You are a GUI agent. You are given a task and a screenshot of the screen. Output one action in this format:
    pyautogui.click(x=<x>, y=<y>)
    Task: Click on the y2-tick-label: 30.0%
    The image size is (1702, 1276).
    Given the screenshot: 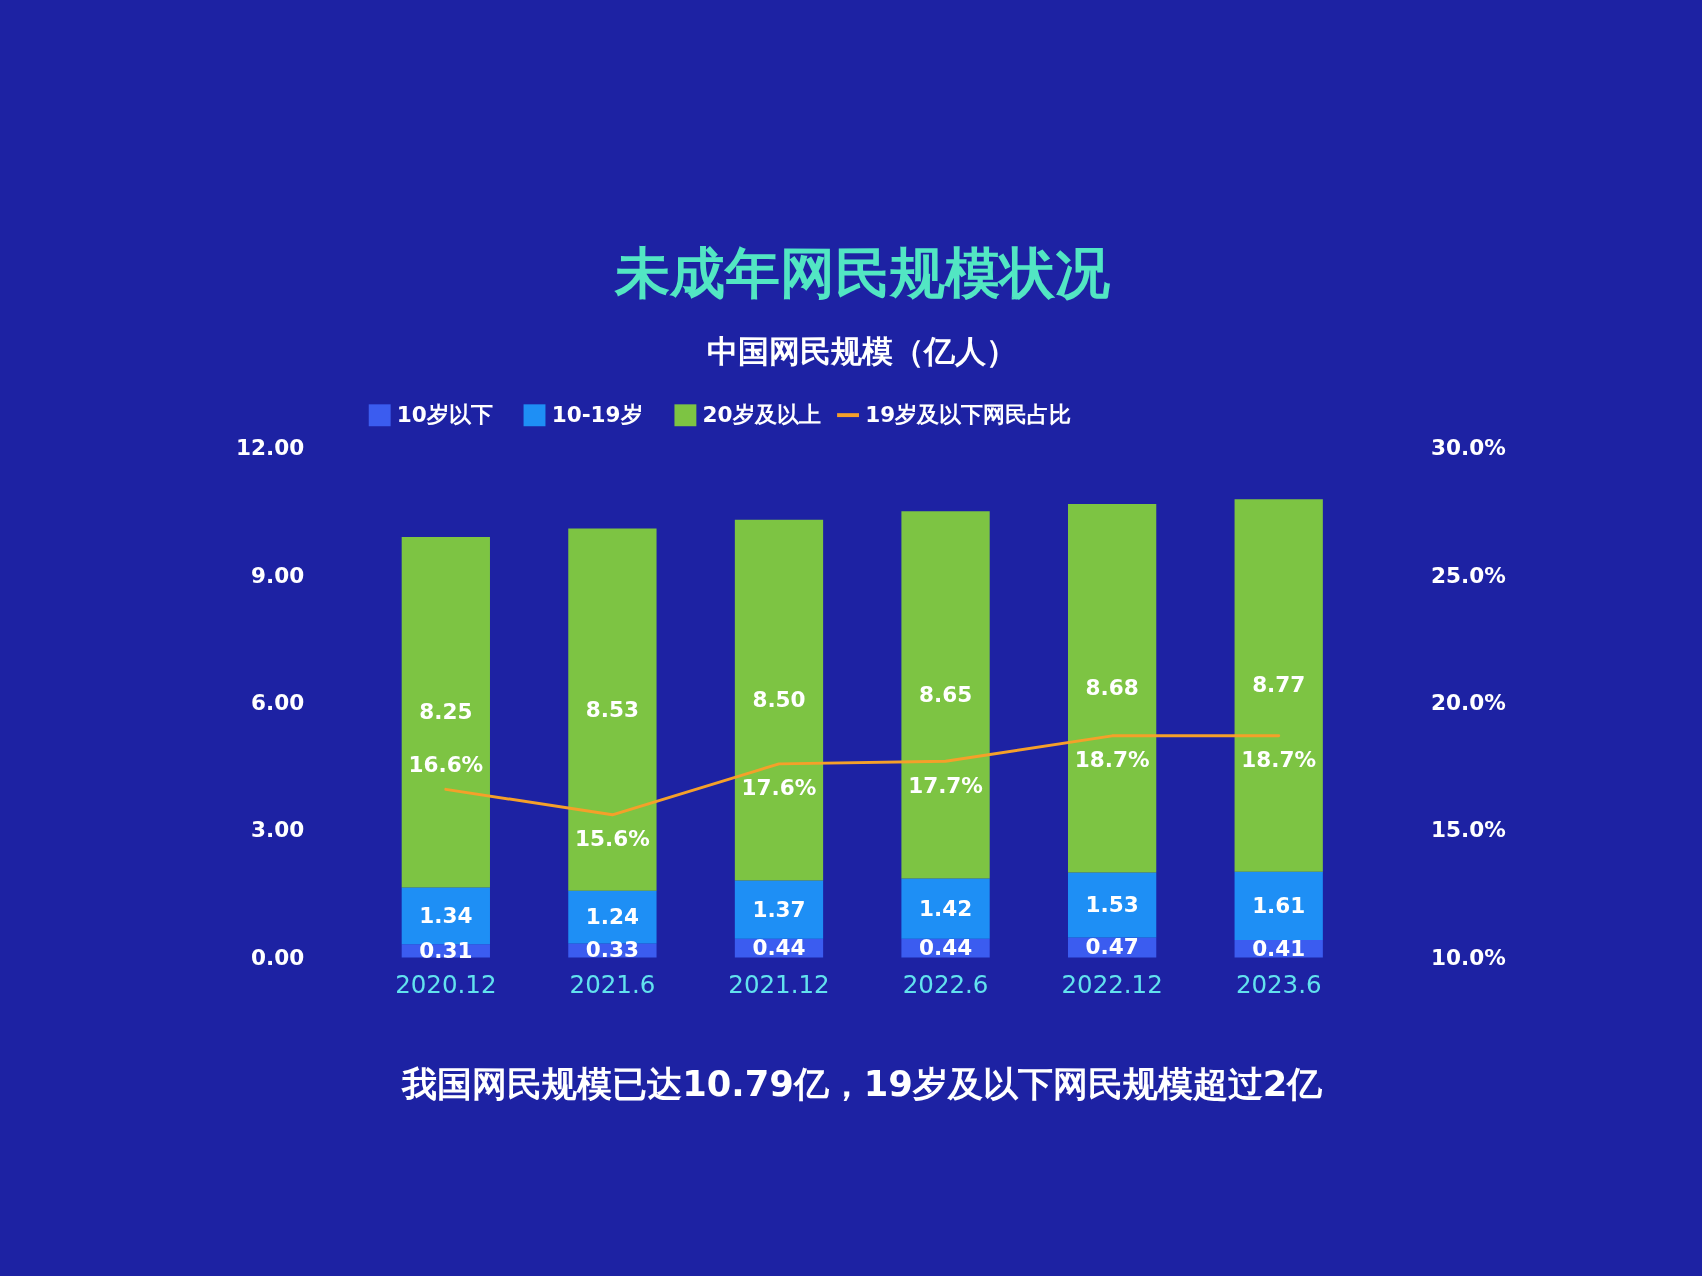 What is the action you would take?
    pyautogui.click(x=1468, y=448)
    